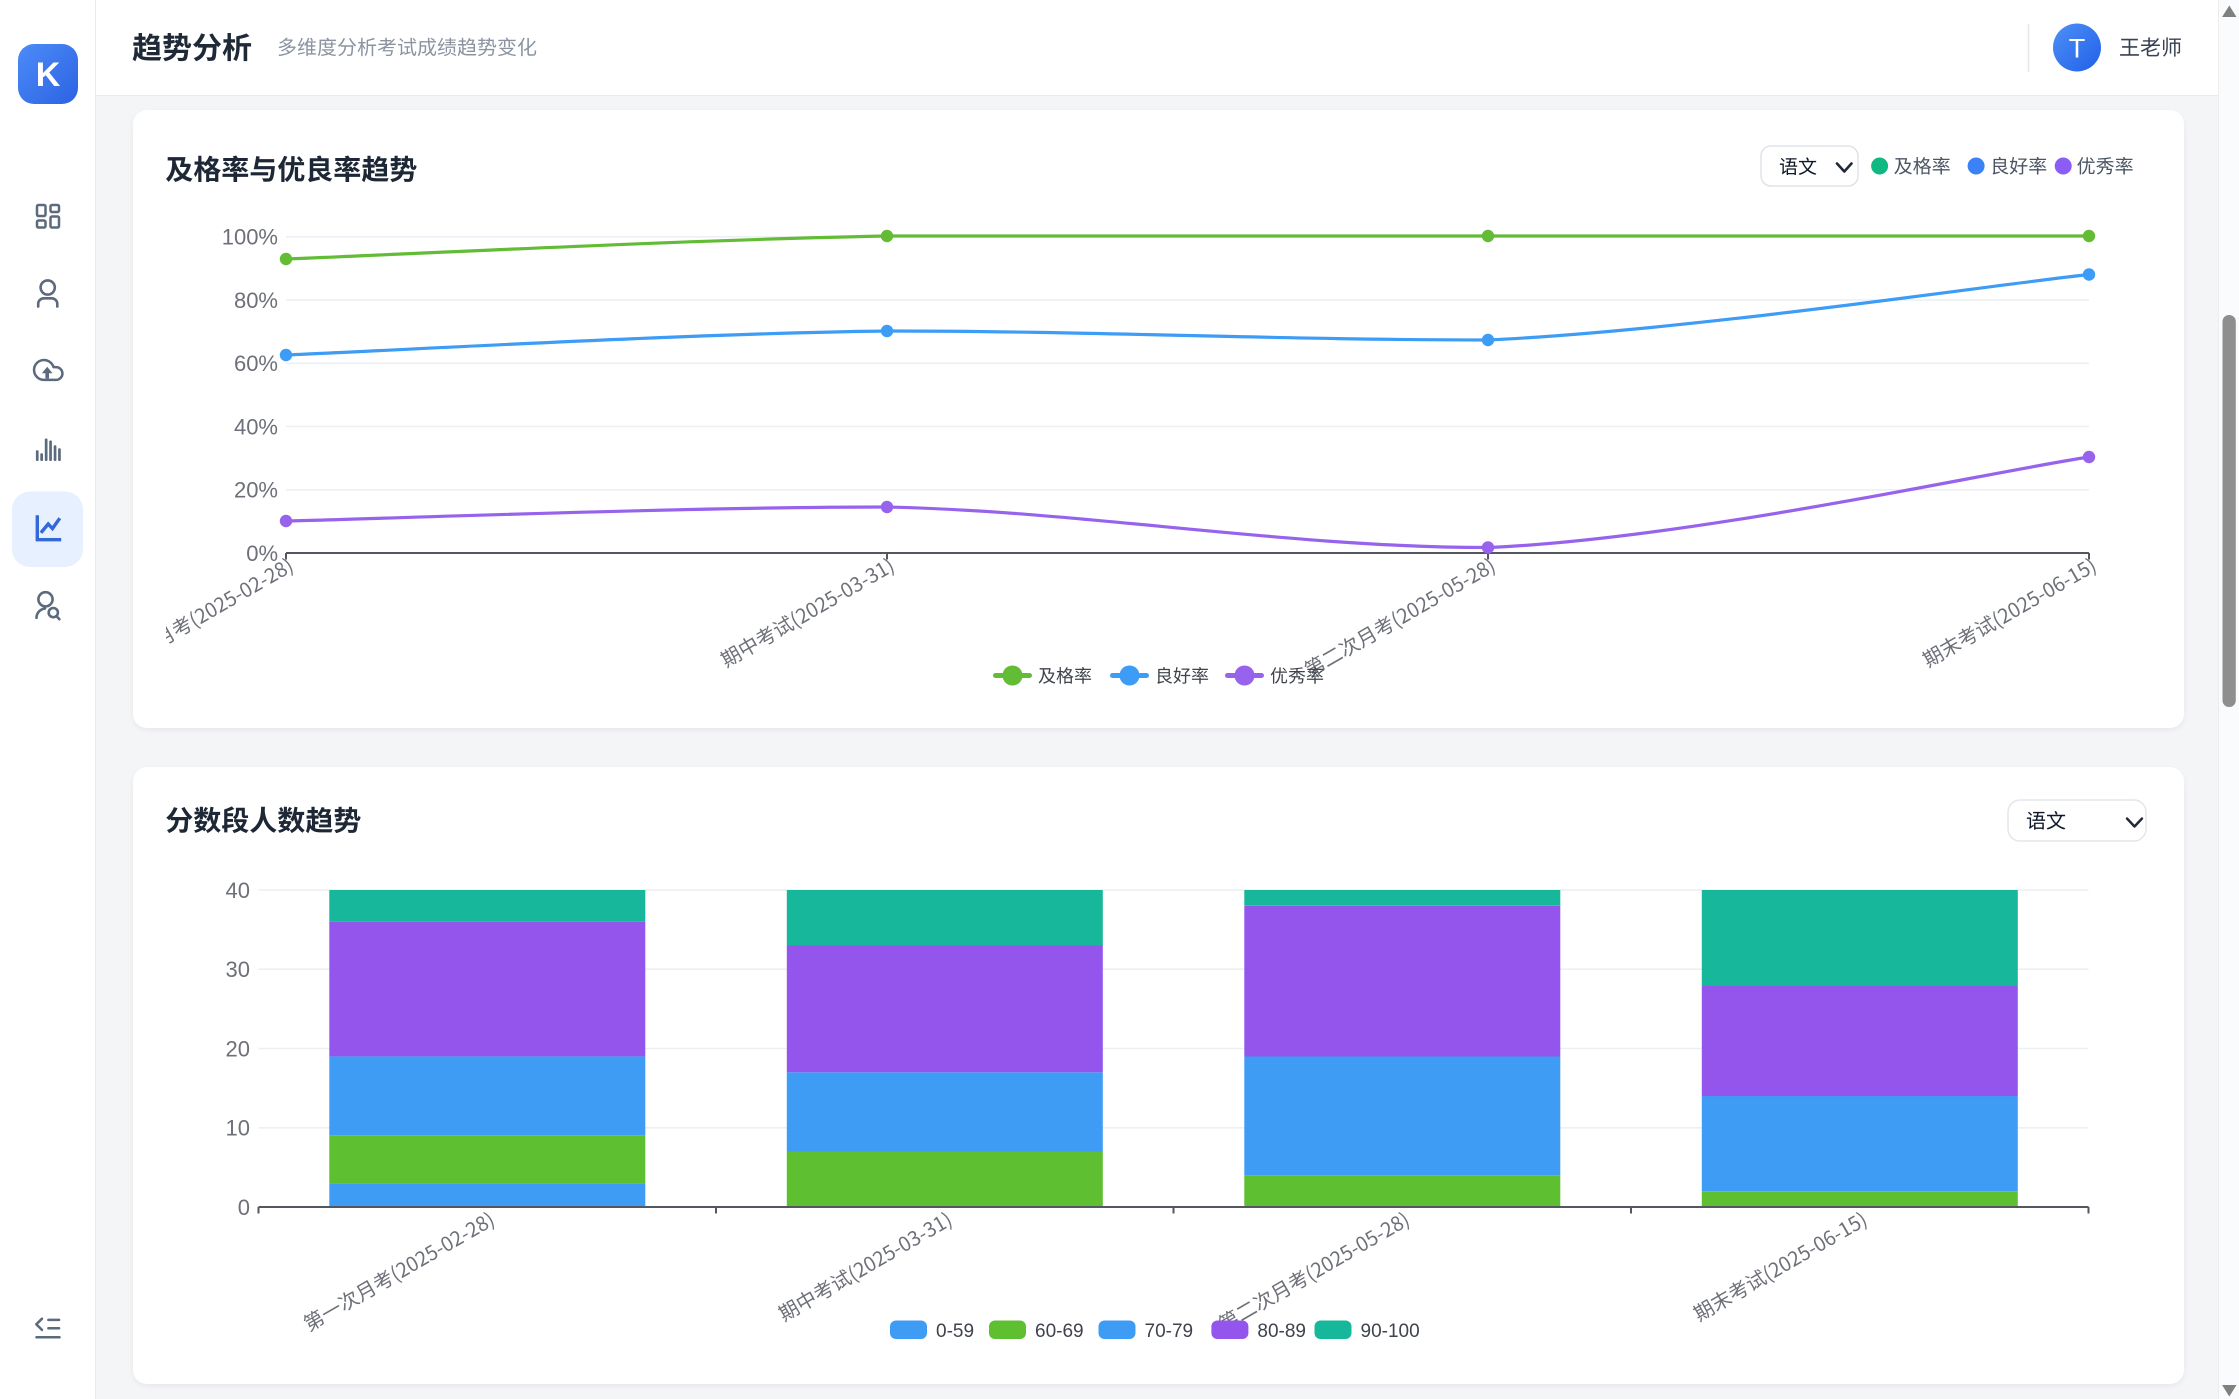 Image resolution: width=2239 pixels, height=1399 pixels. What do you see at coordinates (256, 300) in the screenshot?
I see `svg-text: 80%` at bounding box center [256, 300].